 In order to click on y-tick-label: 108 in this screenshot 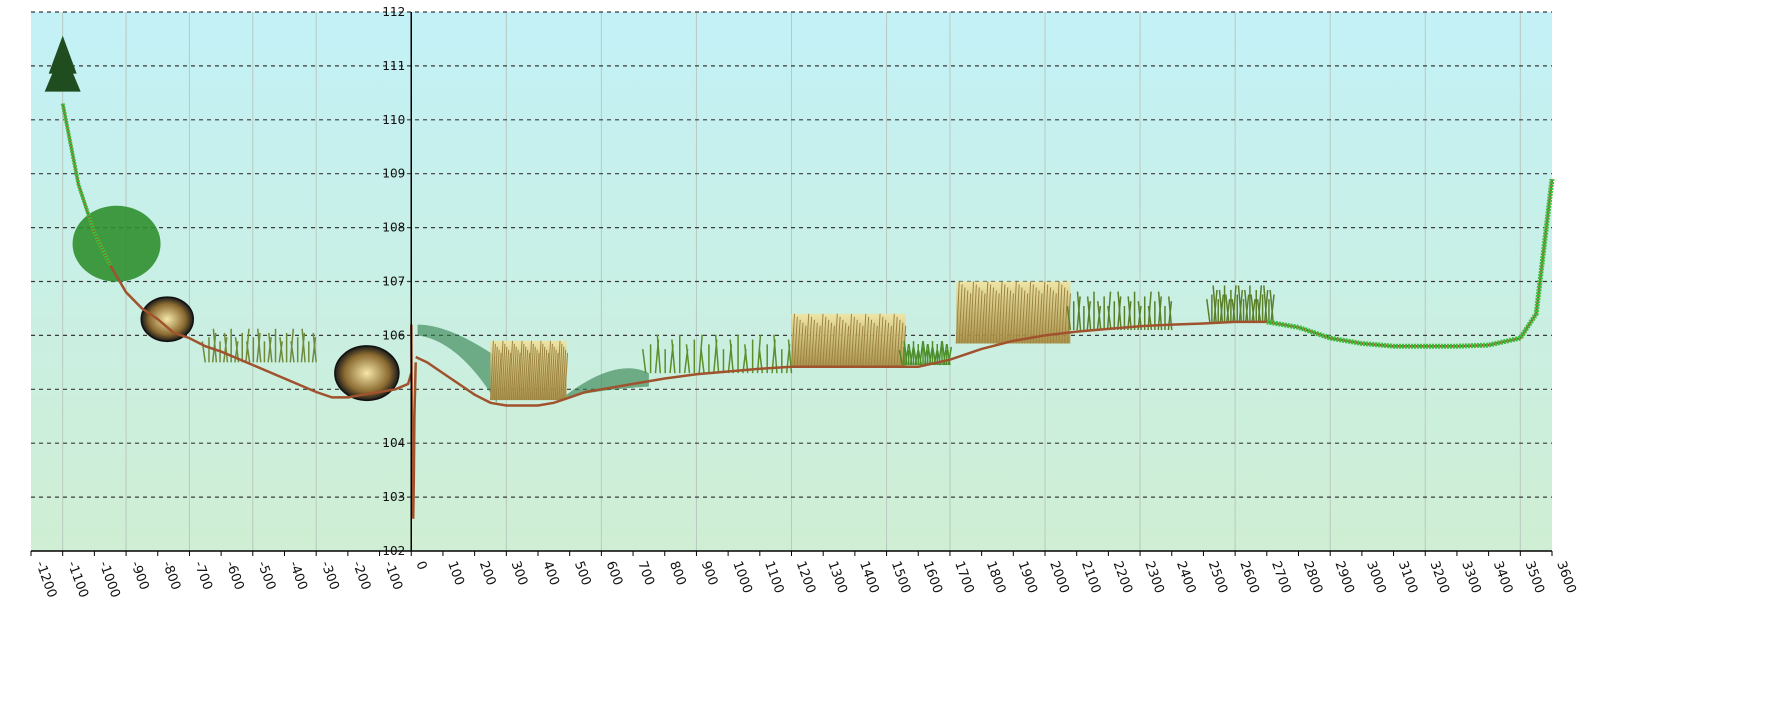, I will do `click(393, 228)`.